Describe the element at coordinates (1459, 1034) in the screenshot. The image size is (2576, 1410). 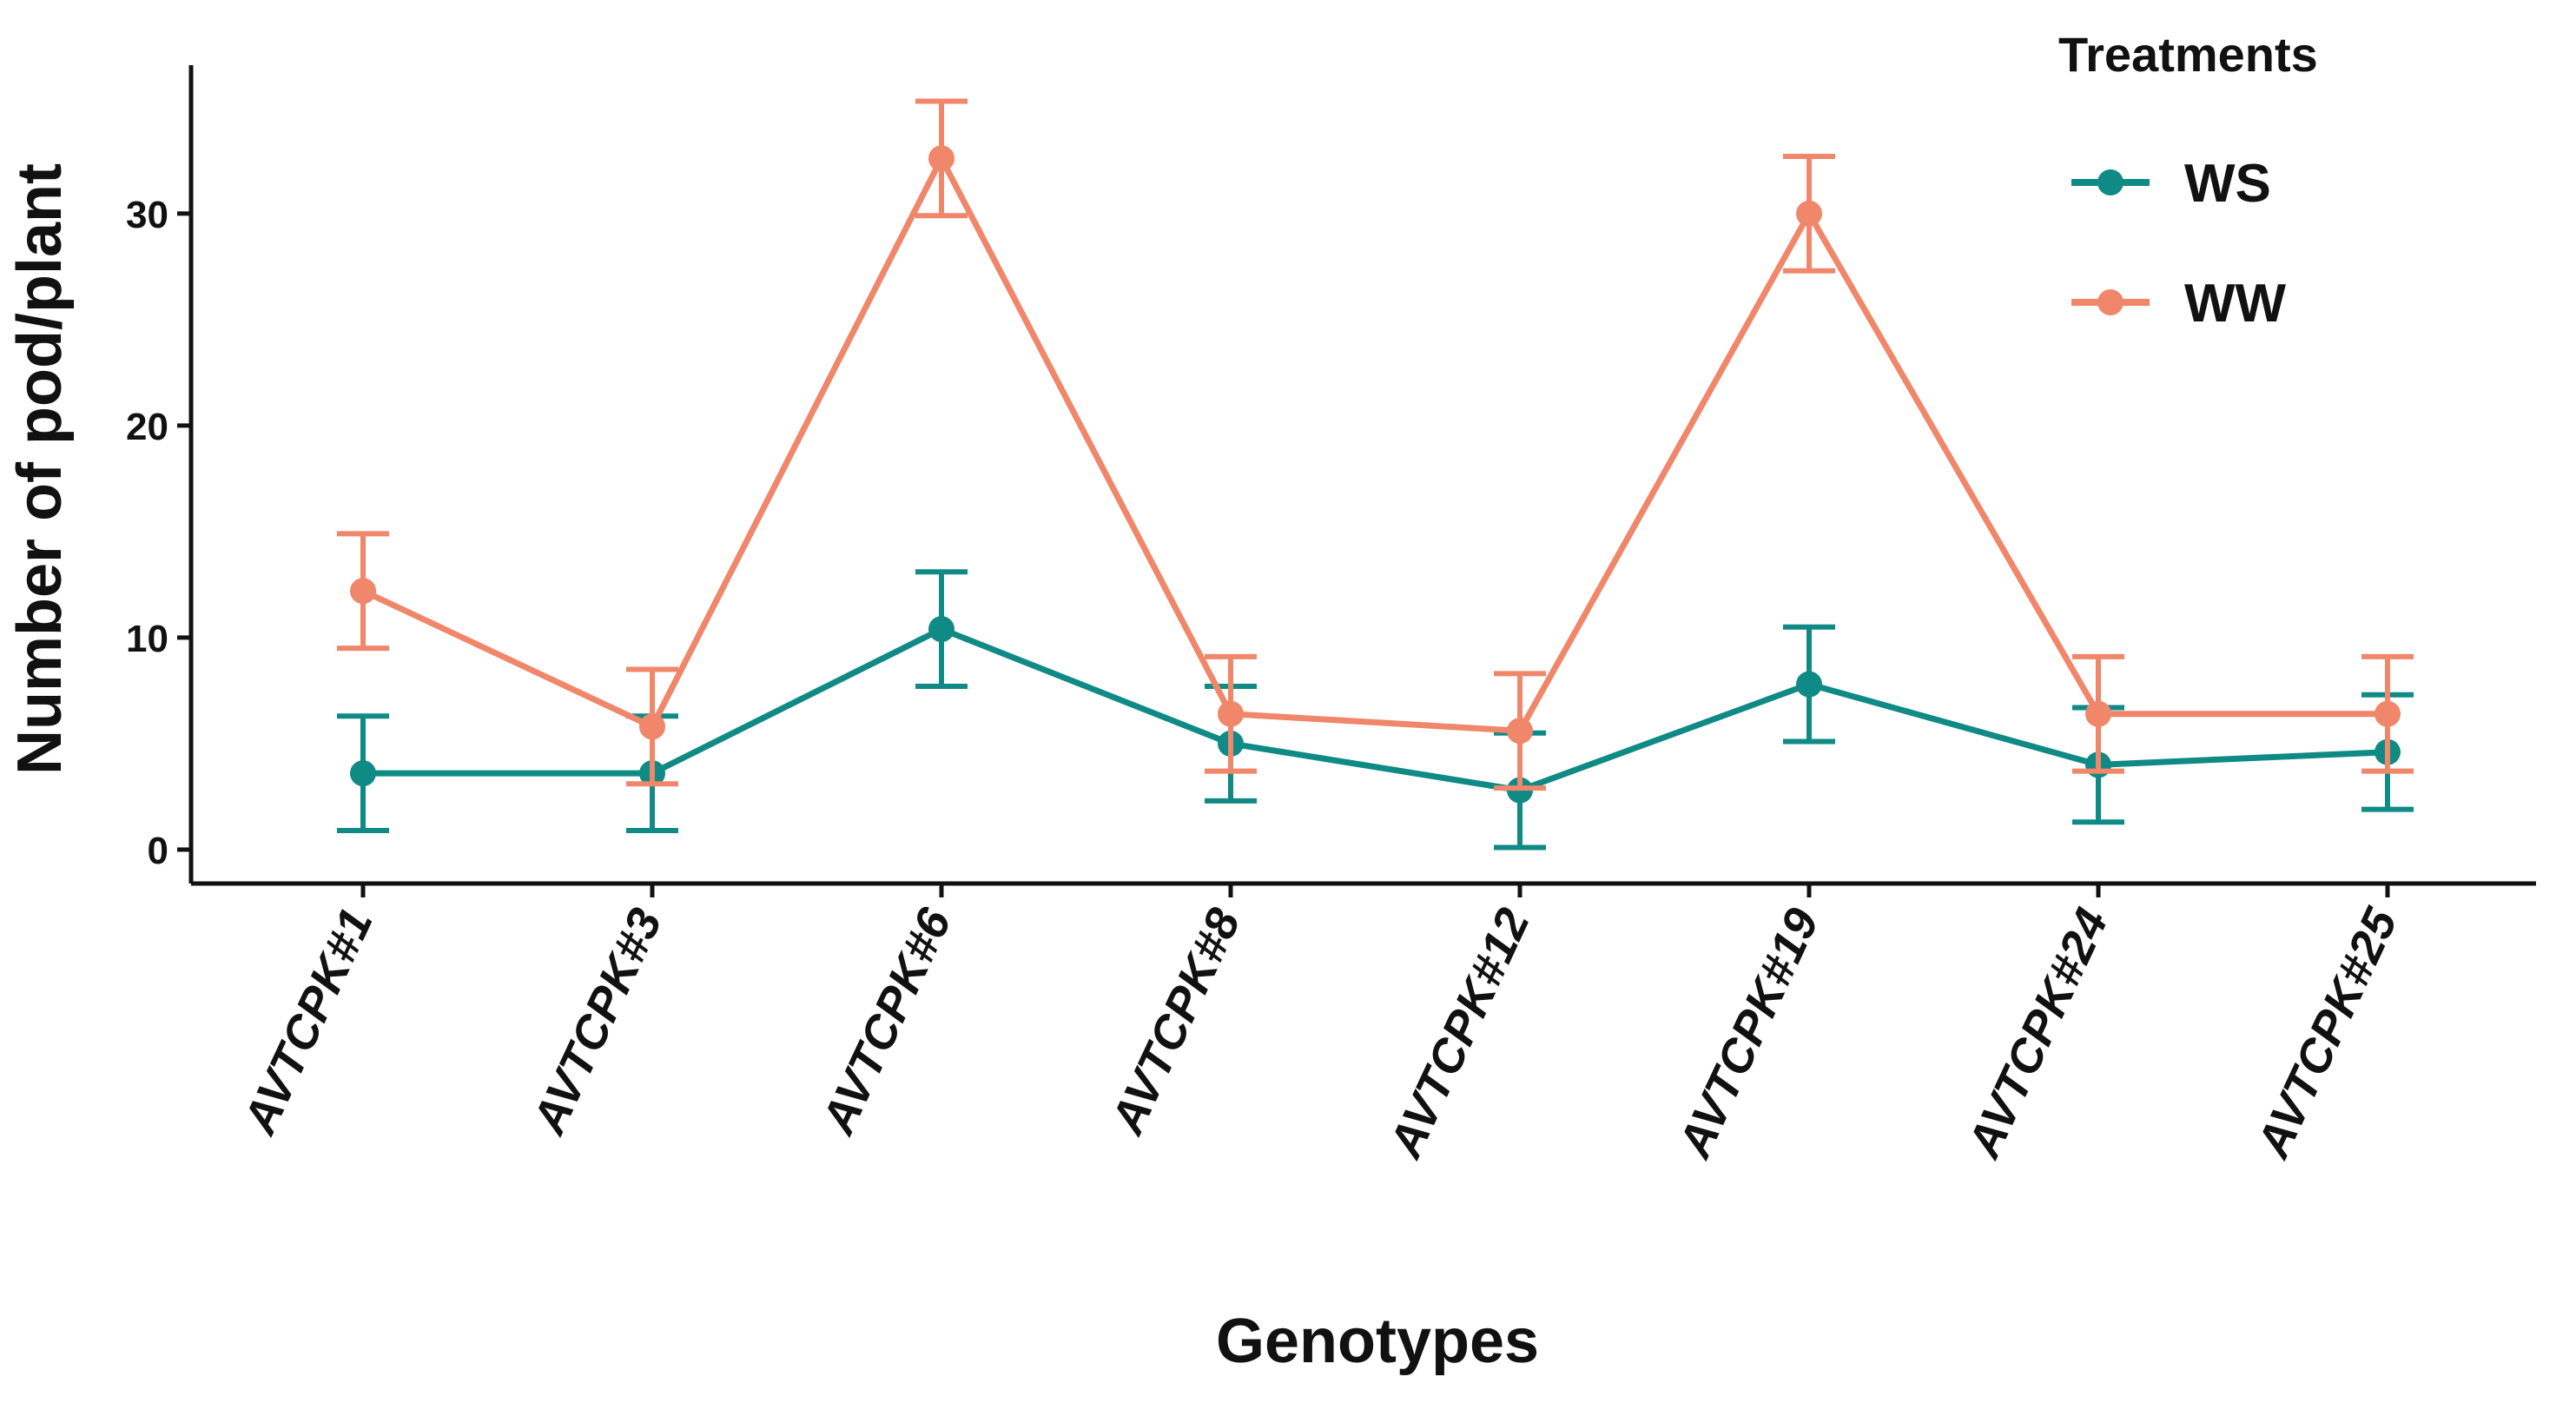
I see `x-tick-label: AVTCPK#12` at that location.